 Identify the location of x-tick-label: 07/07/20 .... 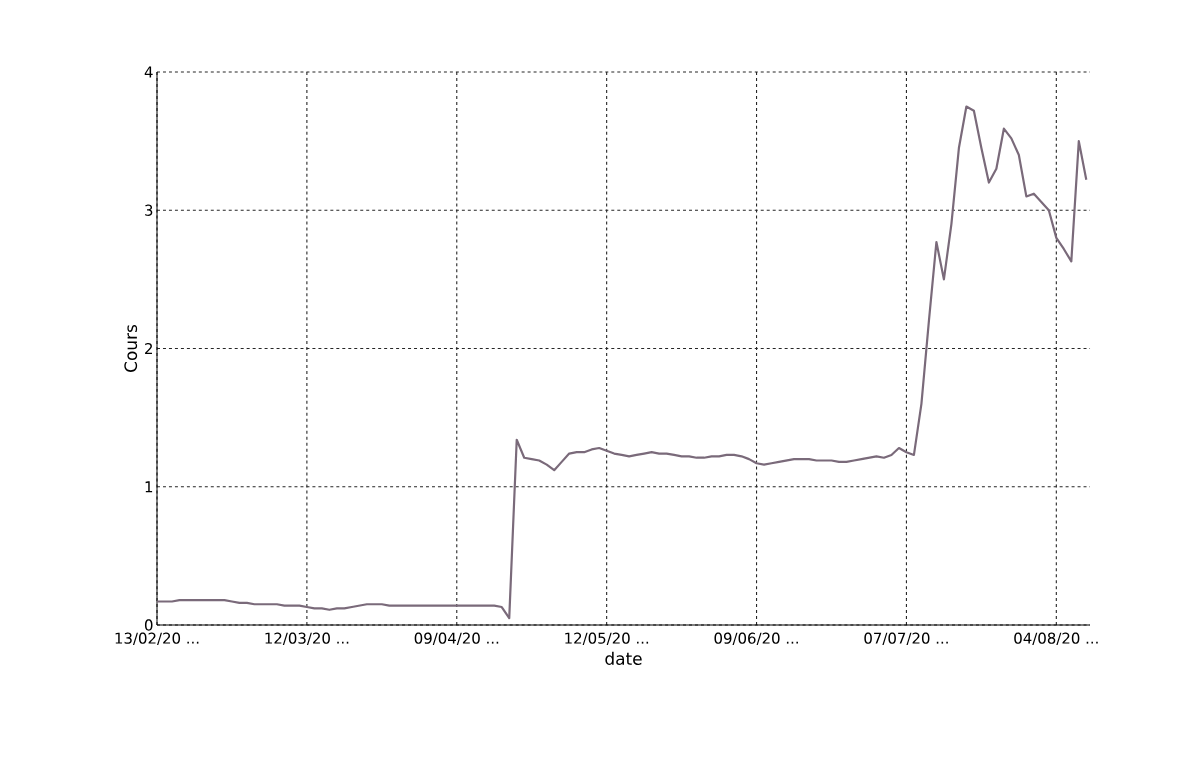
(906, 638).